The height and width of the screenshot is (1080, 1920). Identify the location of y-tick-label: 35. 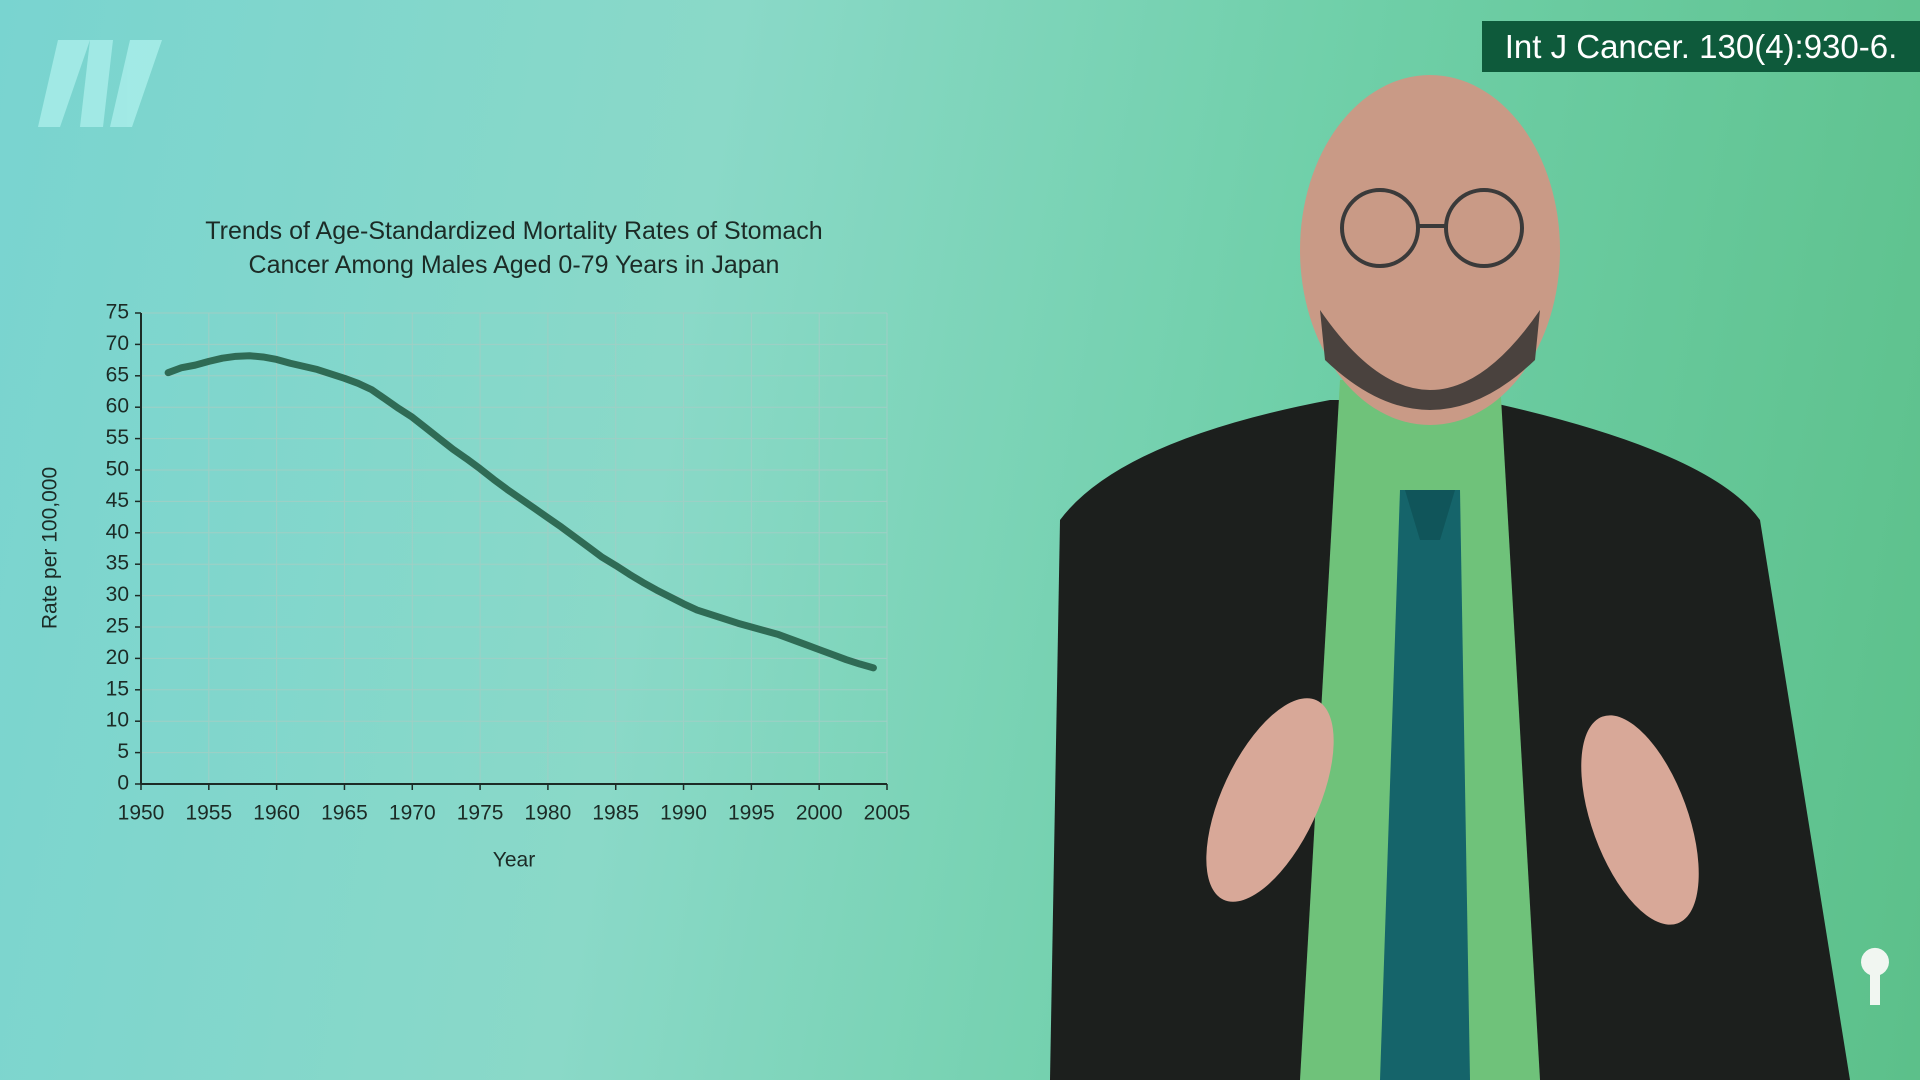
(117, 563).